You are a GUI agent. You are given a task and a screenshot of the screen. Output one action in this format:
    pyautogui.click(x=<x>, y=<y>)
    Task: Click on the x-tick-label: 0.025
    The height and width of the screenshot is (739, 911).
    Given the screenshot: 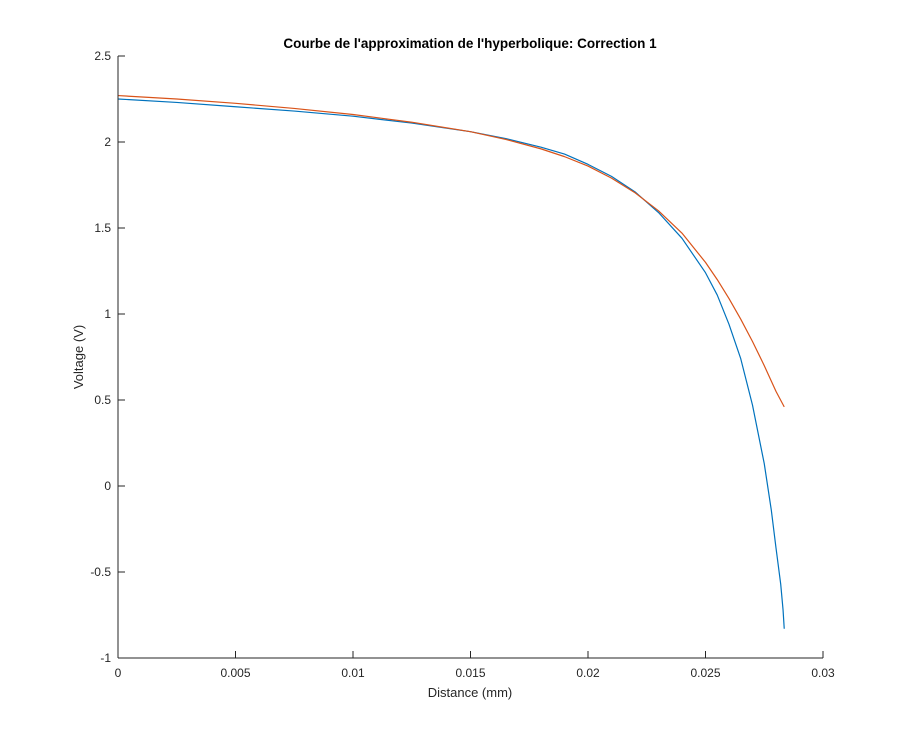 What is the action you would take?
    pyautogui.click(x=705, y=673)
    